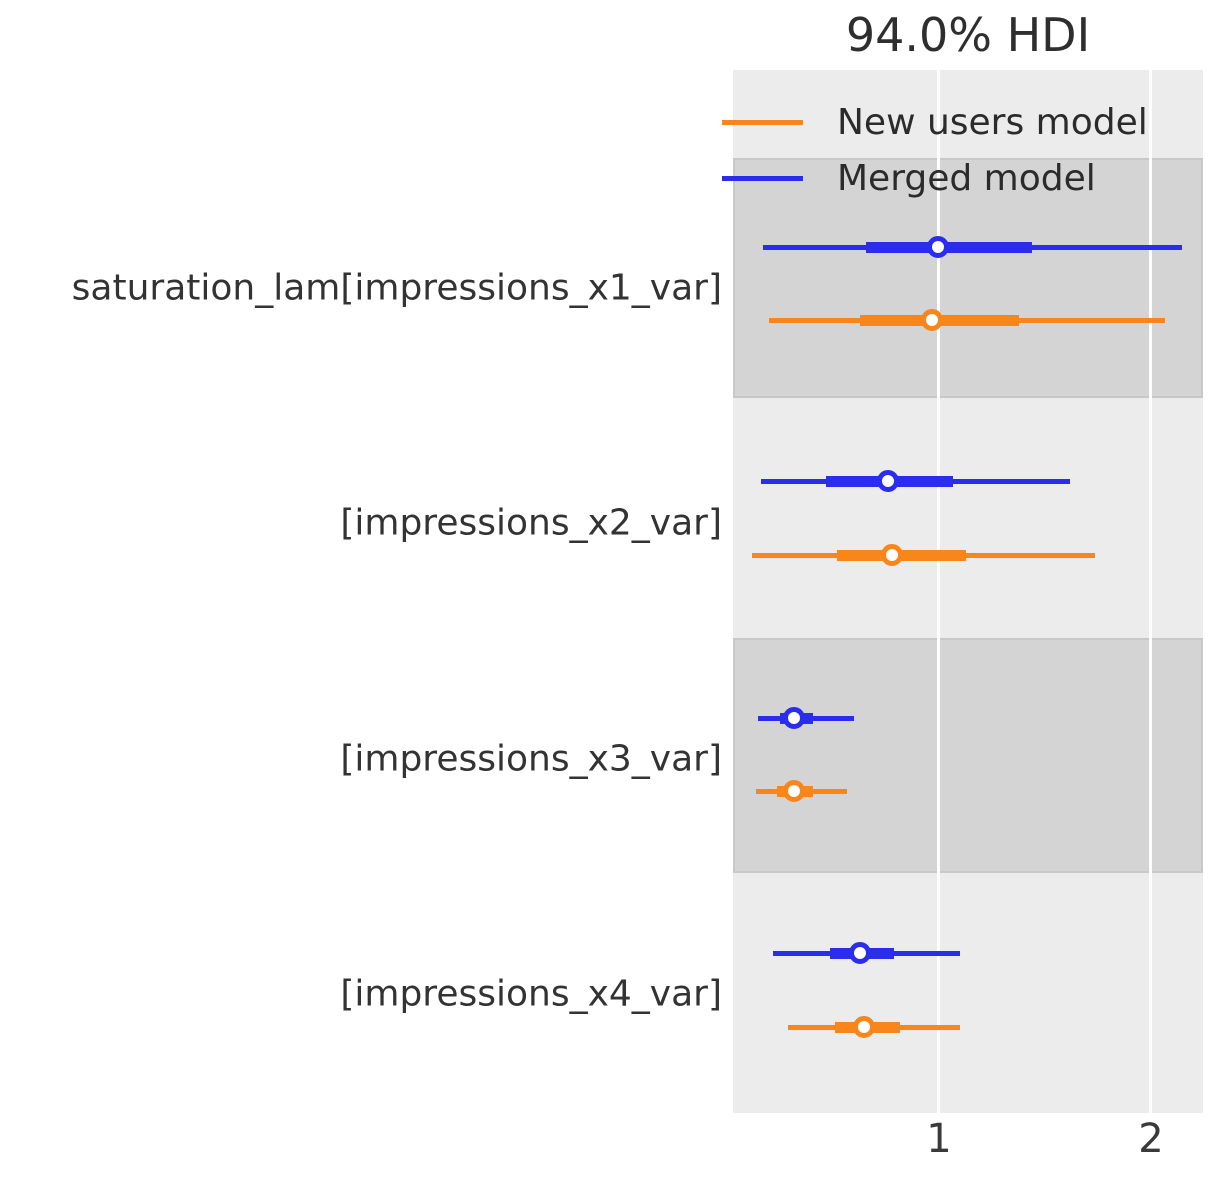 The image size is (1223, 1183). Describe the element at coordinates (1151, 1139) in the screenshot. I see `x-tick-label-2: 2` at that location.